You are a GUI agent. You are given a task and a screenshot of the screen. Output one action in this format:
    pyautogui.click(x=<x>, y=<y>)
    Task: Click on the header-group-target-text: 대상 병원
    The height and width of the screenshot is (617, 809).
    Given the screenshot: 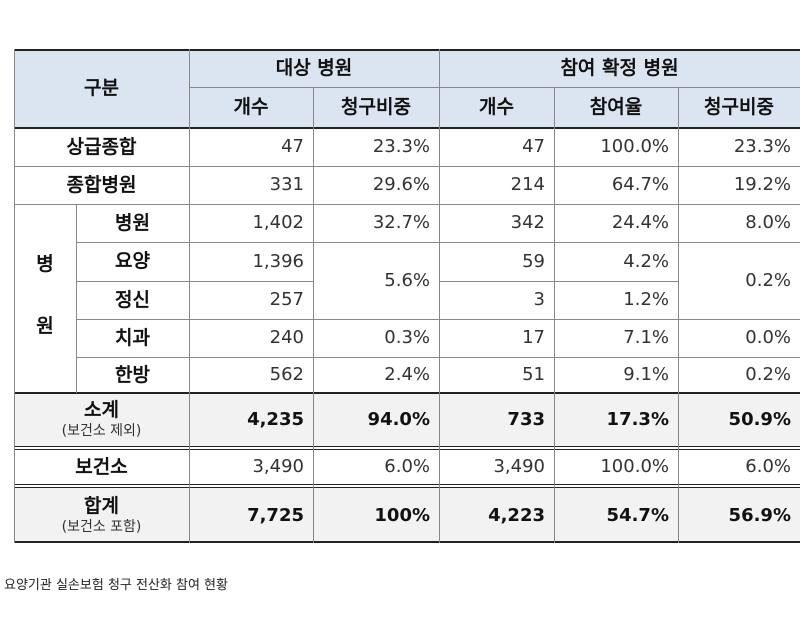 What is the action you would take?
    pyautogui.click(x=314, y=67)
    